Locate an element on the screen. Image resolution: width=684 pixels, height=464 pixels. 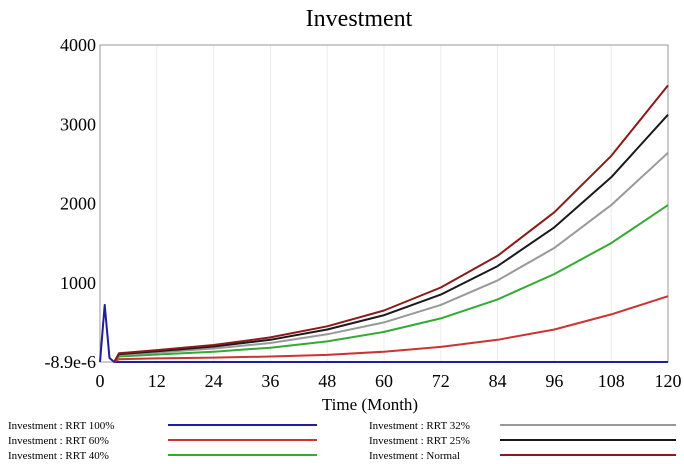
y-tick-label: 1000 is located at coordinates (78, 283).